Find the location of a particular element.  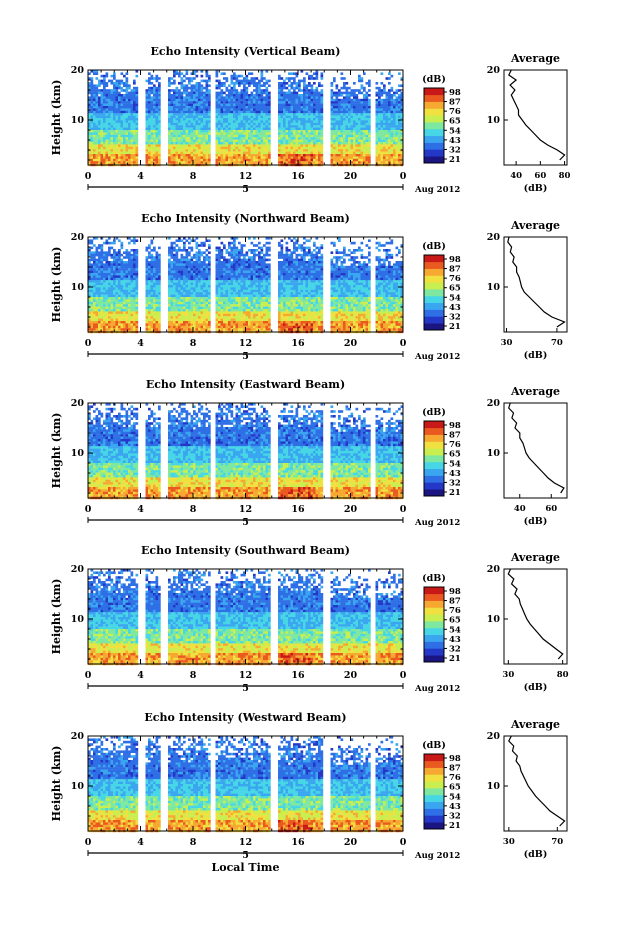

colorbar-frame is located at coordinates (434, 125).